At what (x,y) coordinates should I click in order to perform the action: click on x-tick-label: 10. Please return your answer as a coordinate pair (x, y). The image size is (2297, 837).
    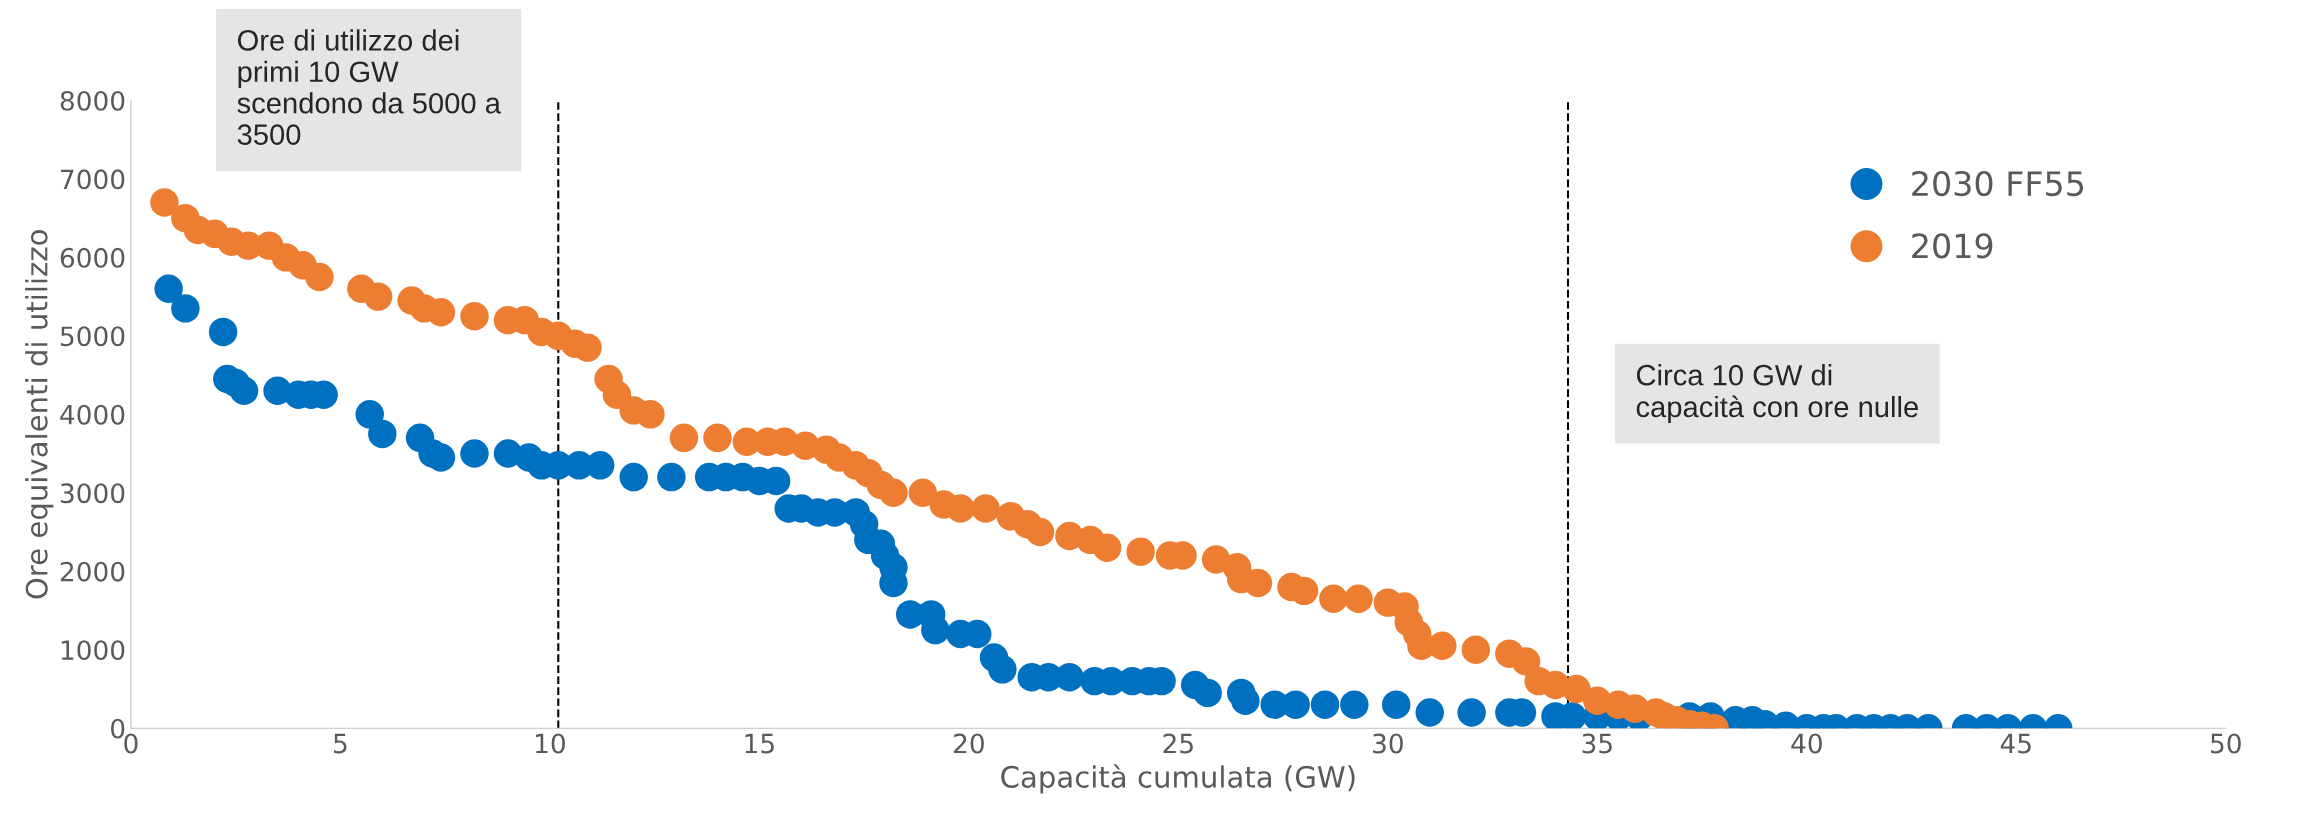
    Looking at the image, I should click on (550, 743).